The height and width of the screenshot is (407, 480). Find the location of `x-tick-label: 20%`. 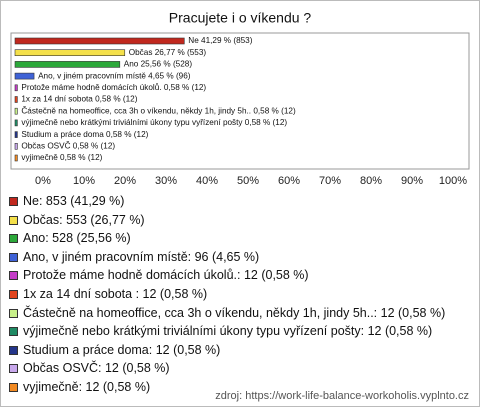

x-tick-label: 20% is located at coordinates (125, 181).